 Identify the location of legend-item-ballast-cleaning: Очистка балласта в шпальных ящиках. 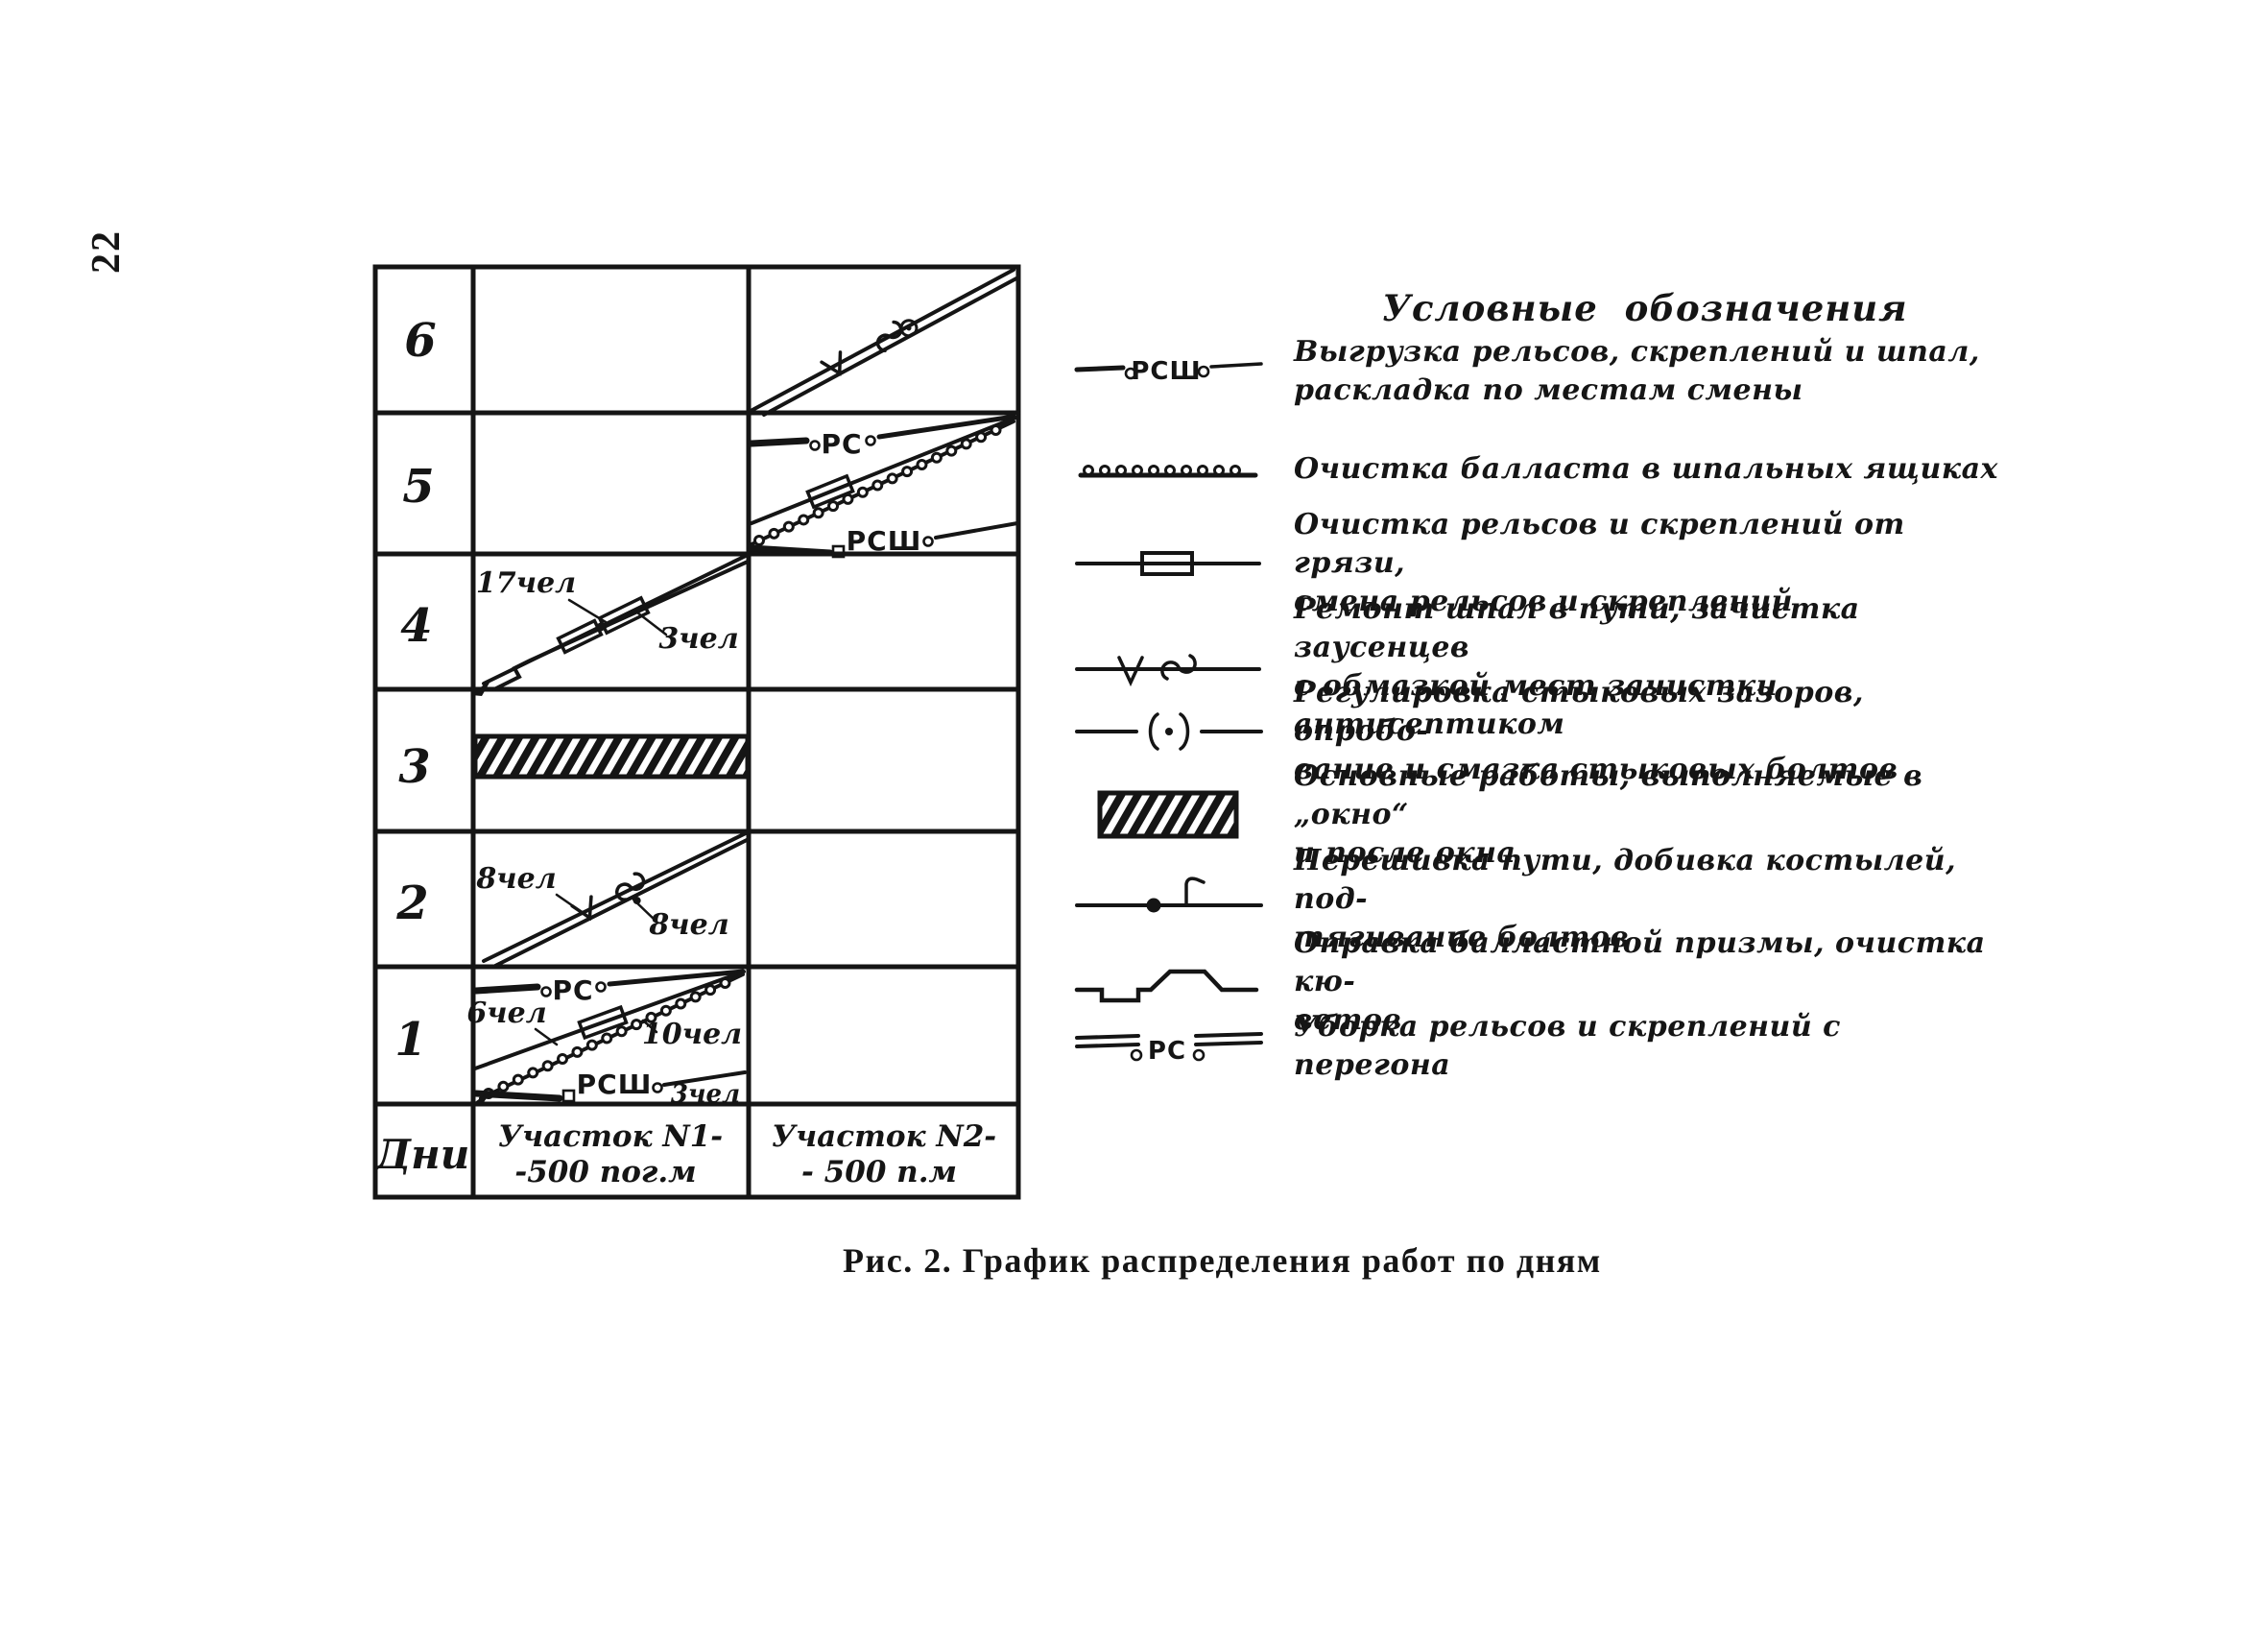
(1538, 470).